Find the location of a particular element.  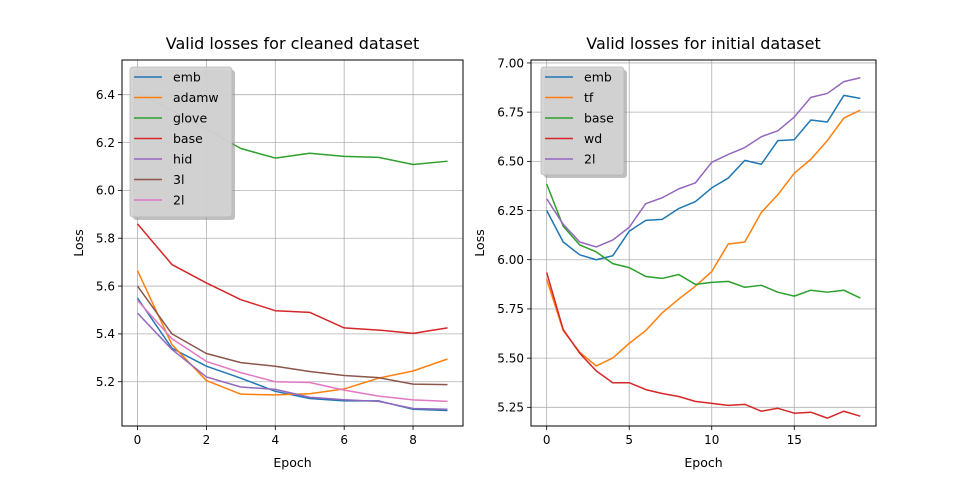

y-tick-label: 7.00 is located at coordinates (510, 63).